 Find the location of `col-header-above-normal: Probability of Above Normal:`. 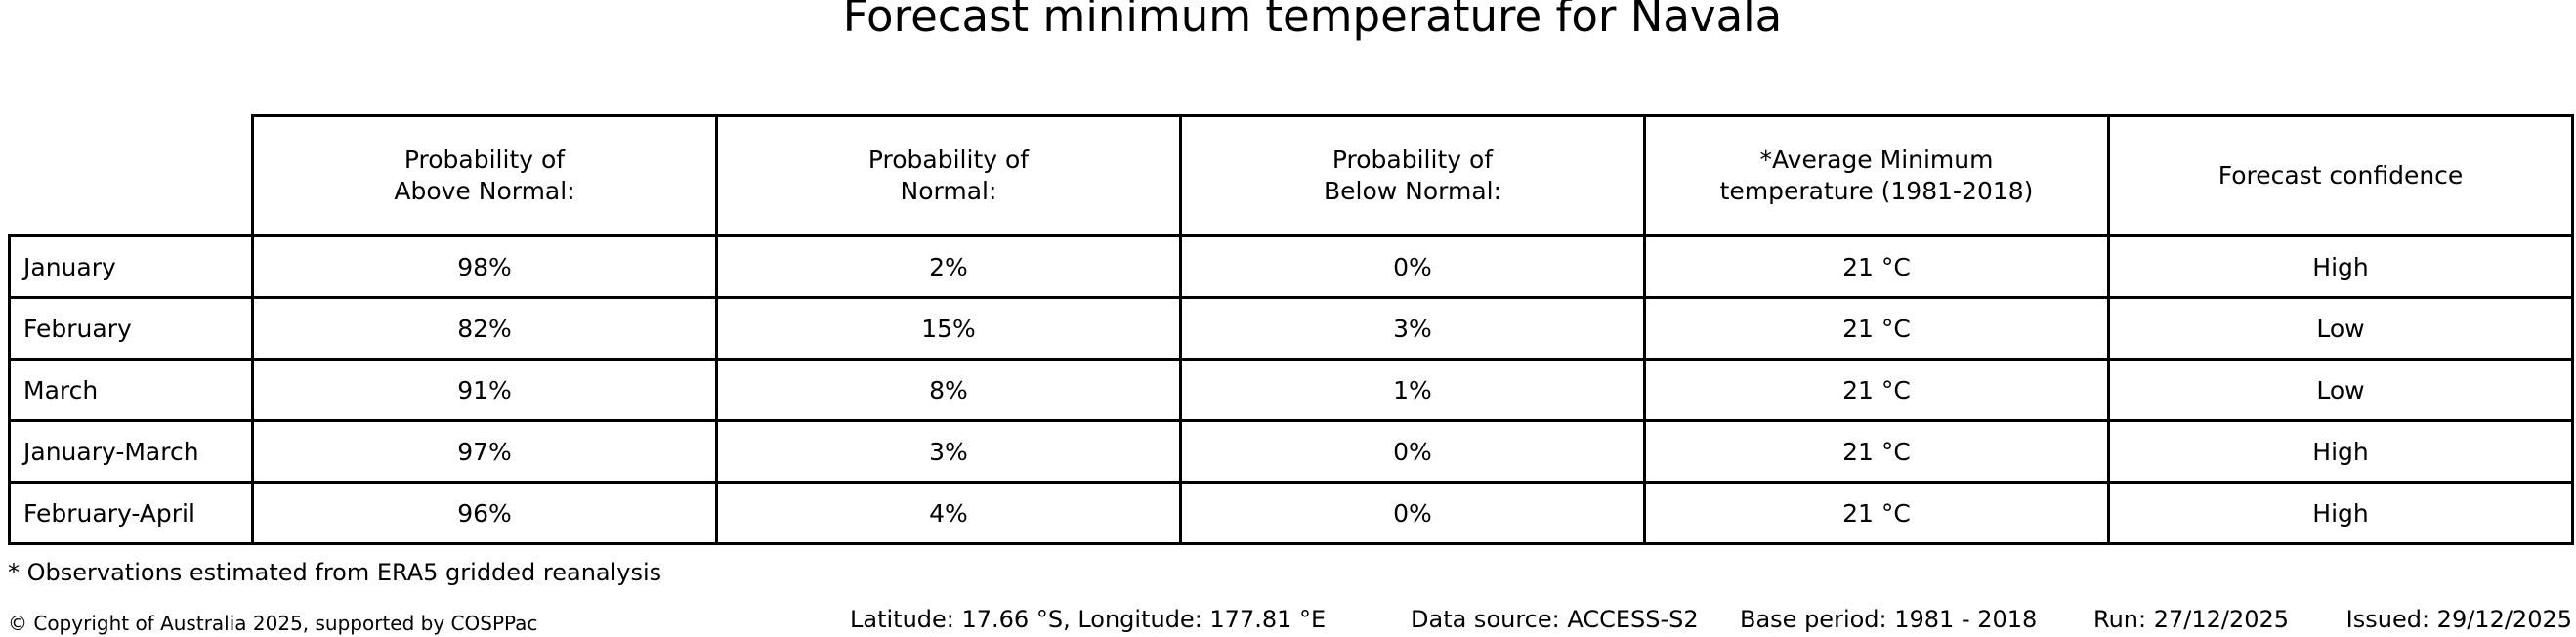

col-header-above-normal: Probability of Above Normal: is located at coordinates (484, 175).